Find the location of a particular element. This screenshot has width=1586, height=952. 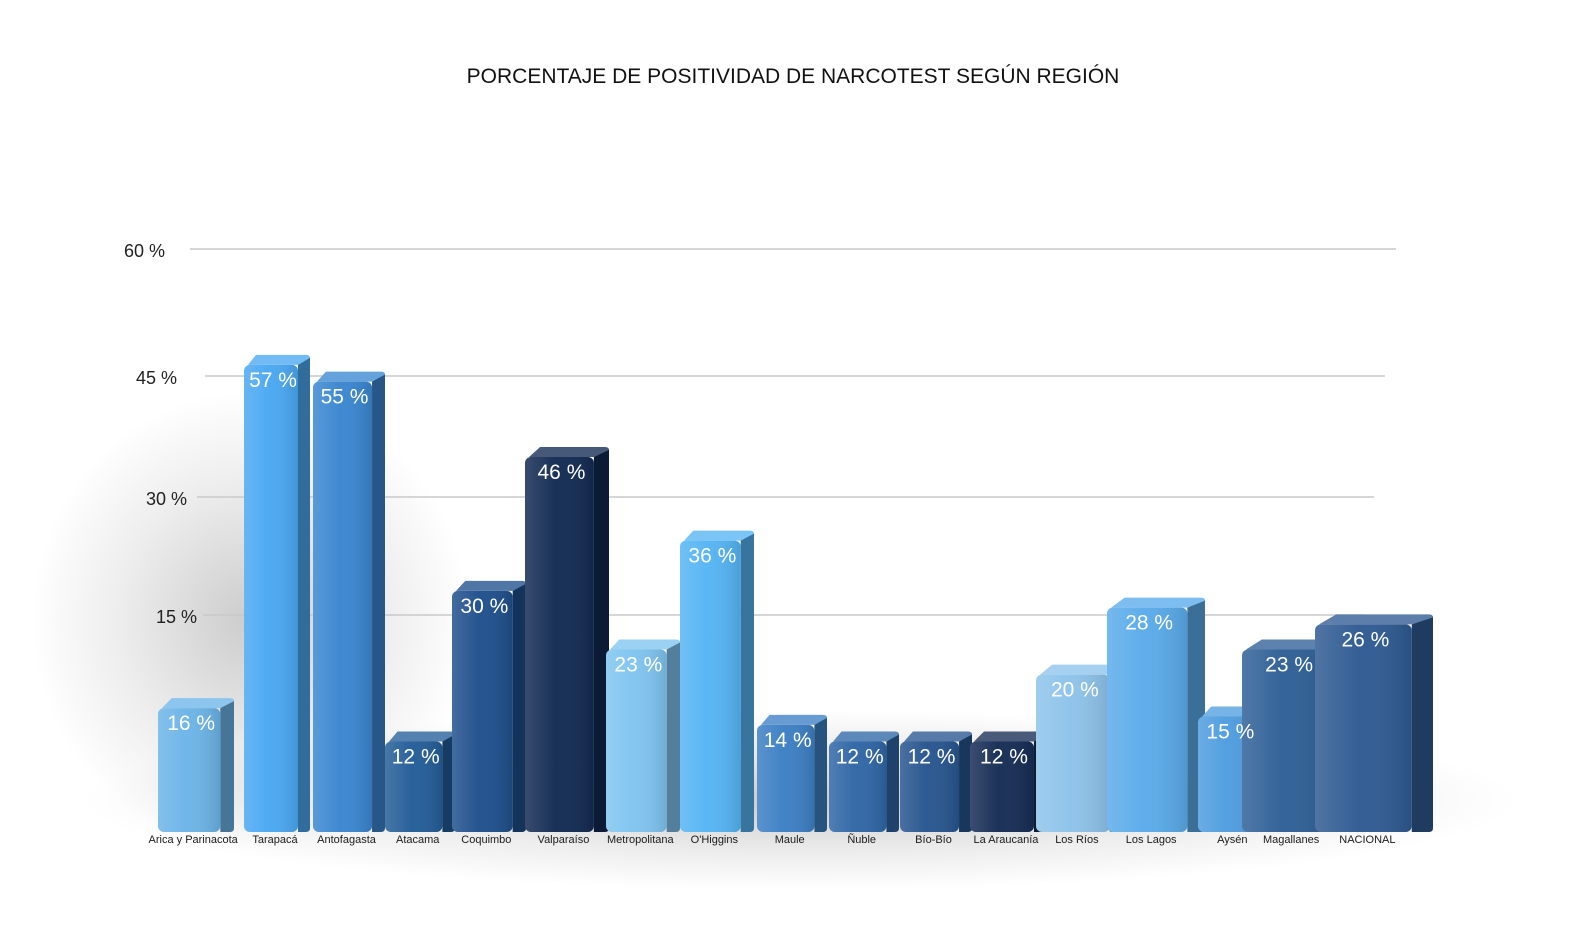

x-tick-label: NACIONAL is located at coordinates (1367, 840).